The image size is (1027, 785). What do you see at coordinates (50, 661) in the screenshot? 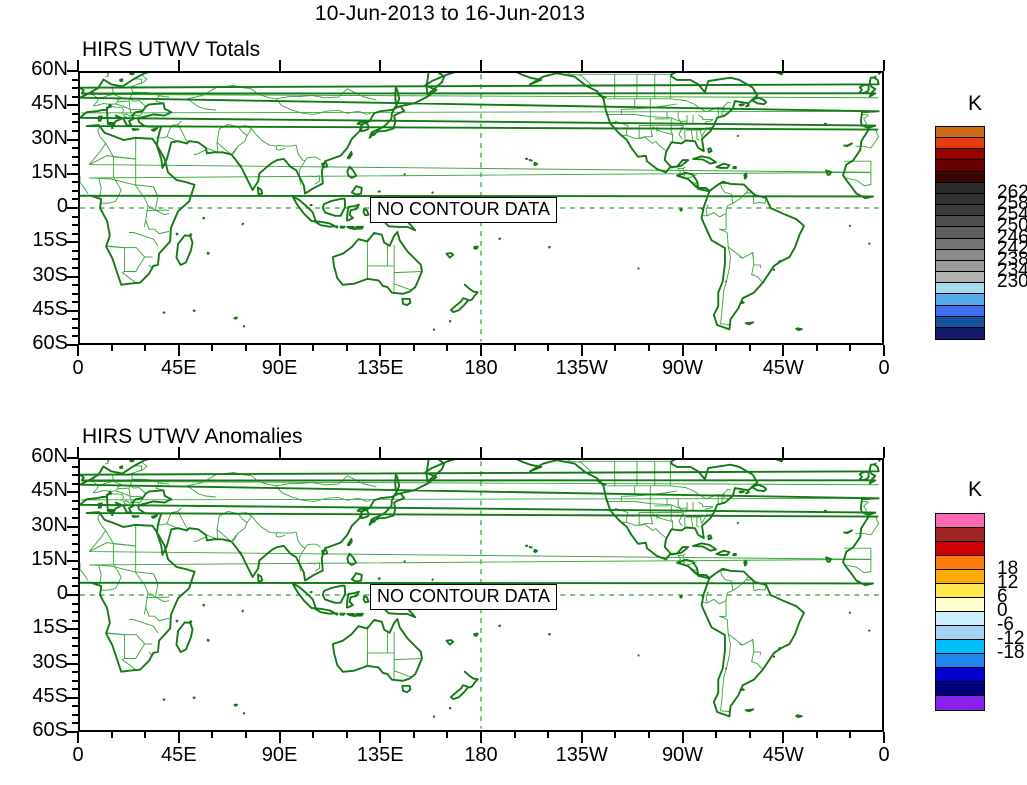
I see `axis-label-latitude: 30S` at bounding box center [50, 661].